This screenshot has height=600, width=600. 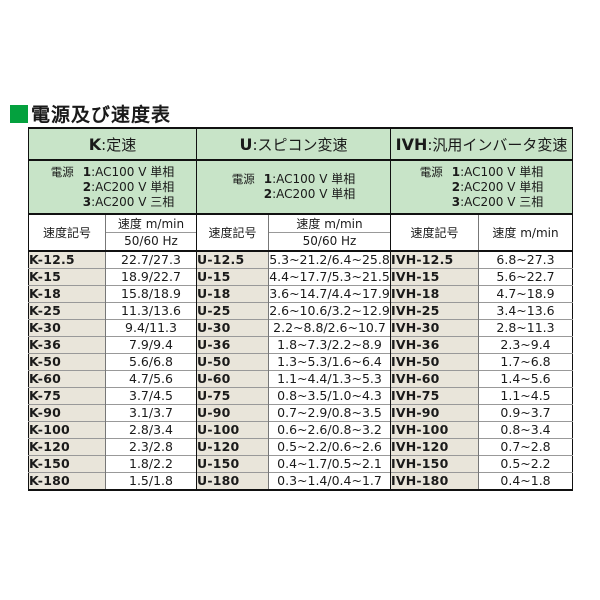 I want to click on speed-code-cell: U-36, so click(x=232, y=344).